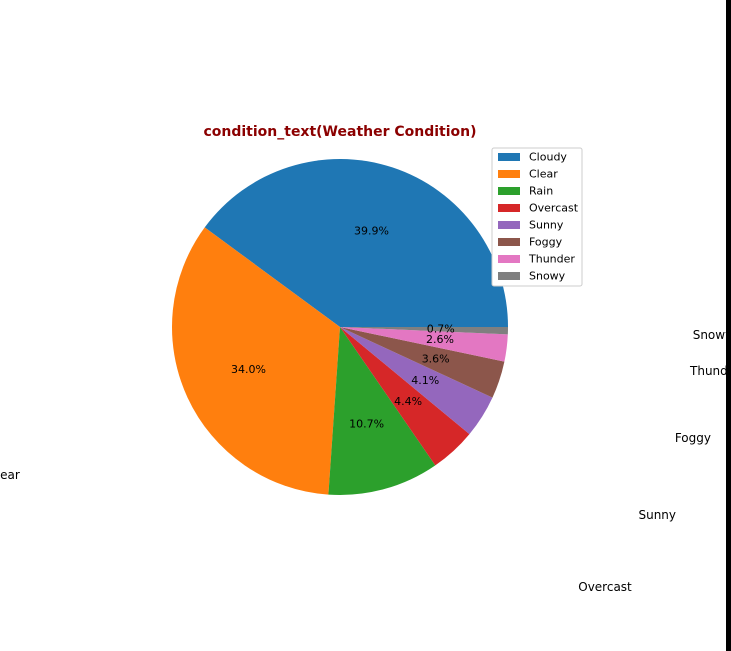  I want to click on slice-foggy, so click(422, 362).